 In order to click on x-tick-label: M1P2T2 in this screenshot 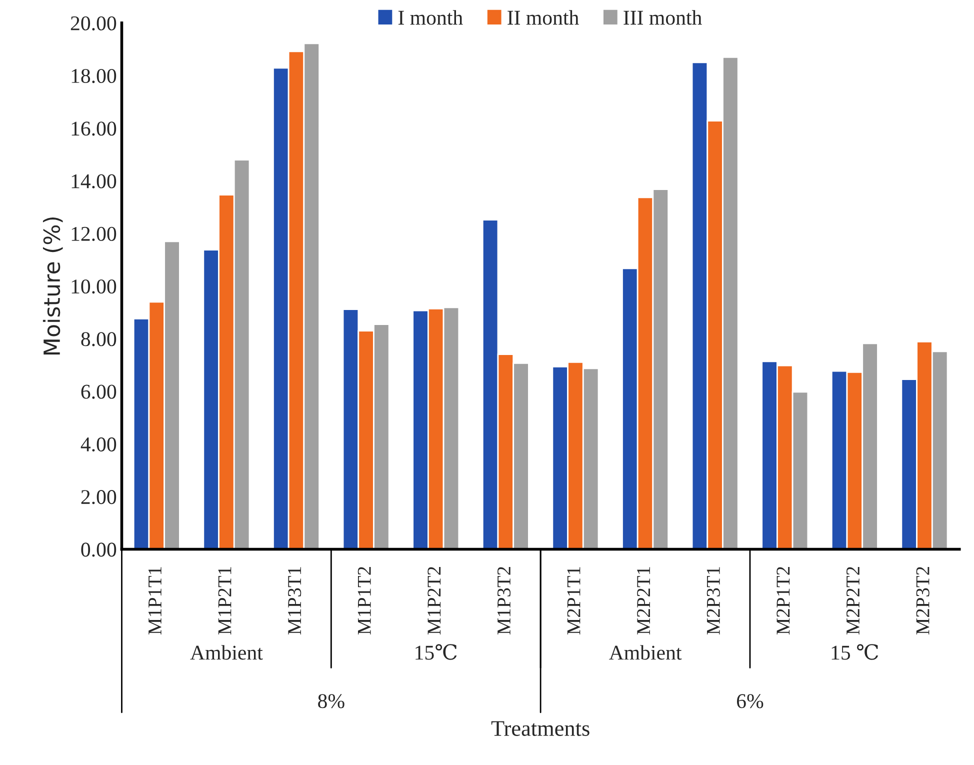, I will do `click(434, 601)`.